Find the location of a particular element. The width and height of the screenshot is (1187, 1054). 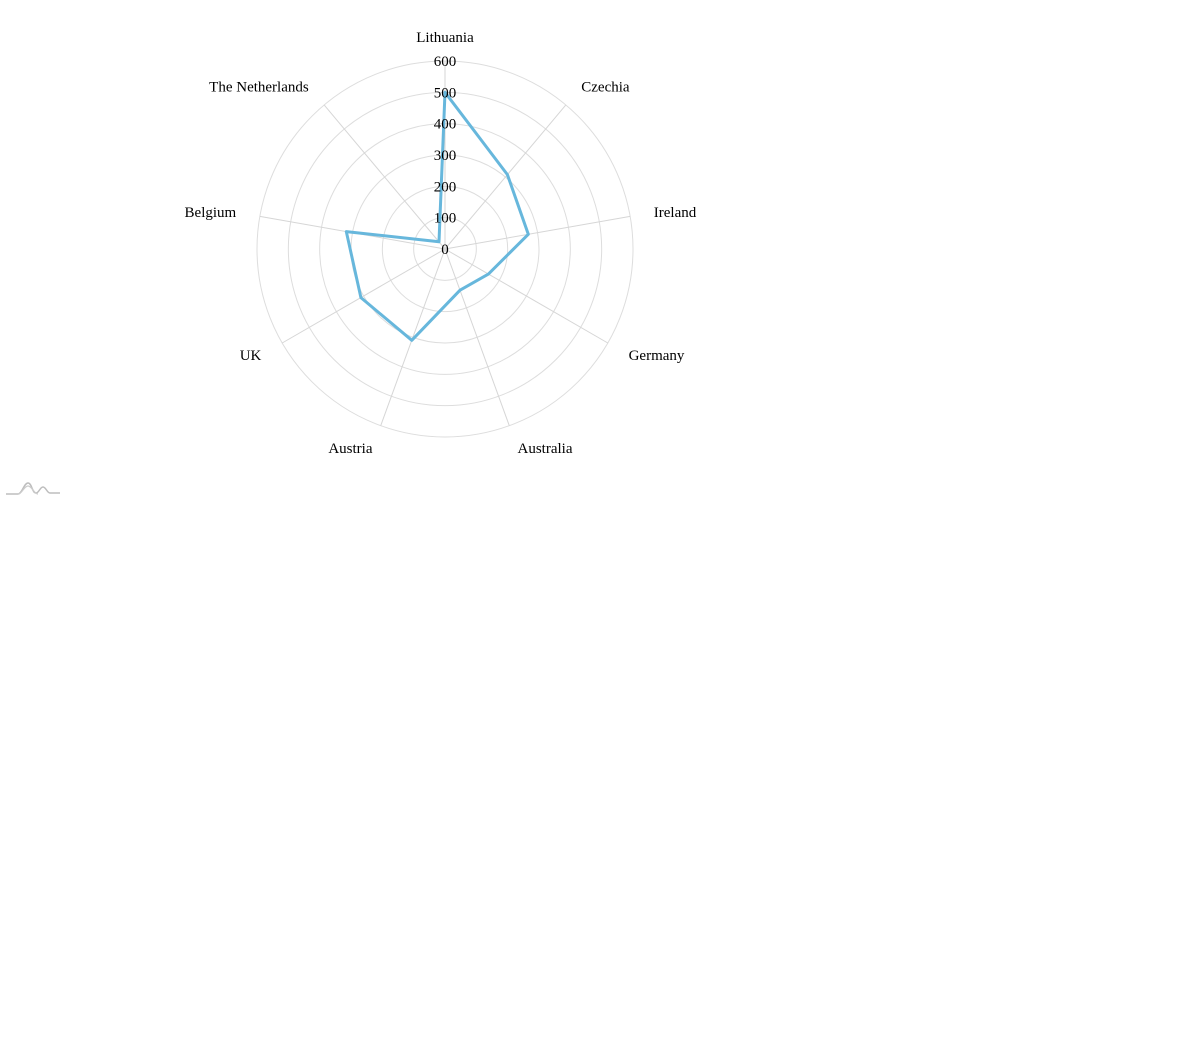

category-label: UK is located at coordinates (251, 356).